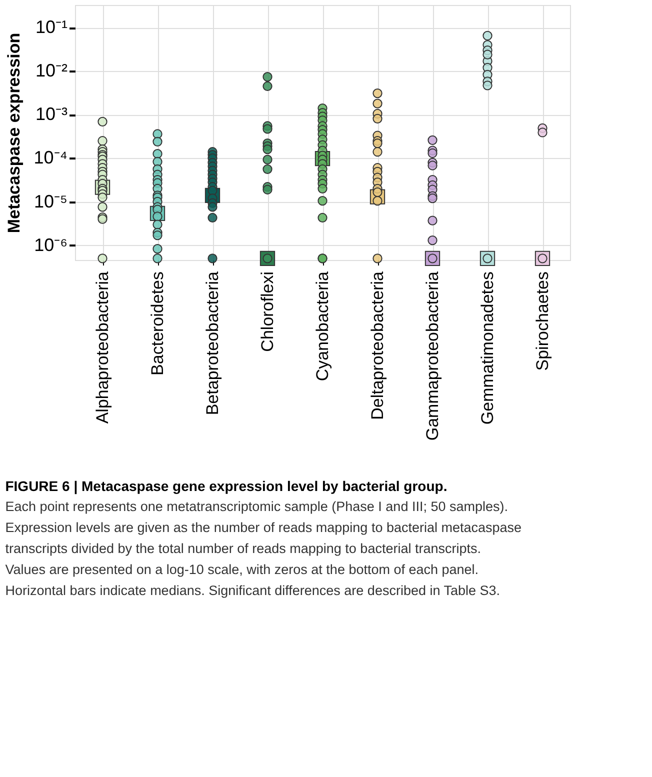 The image size is (652, 777). What do you see at coordinates (51, 244) in the screenshot?
I see `y-tick-label: 10⁻⁶` at bounding box center [51, 244].